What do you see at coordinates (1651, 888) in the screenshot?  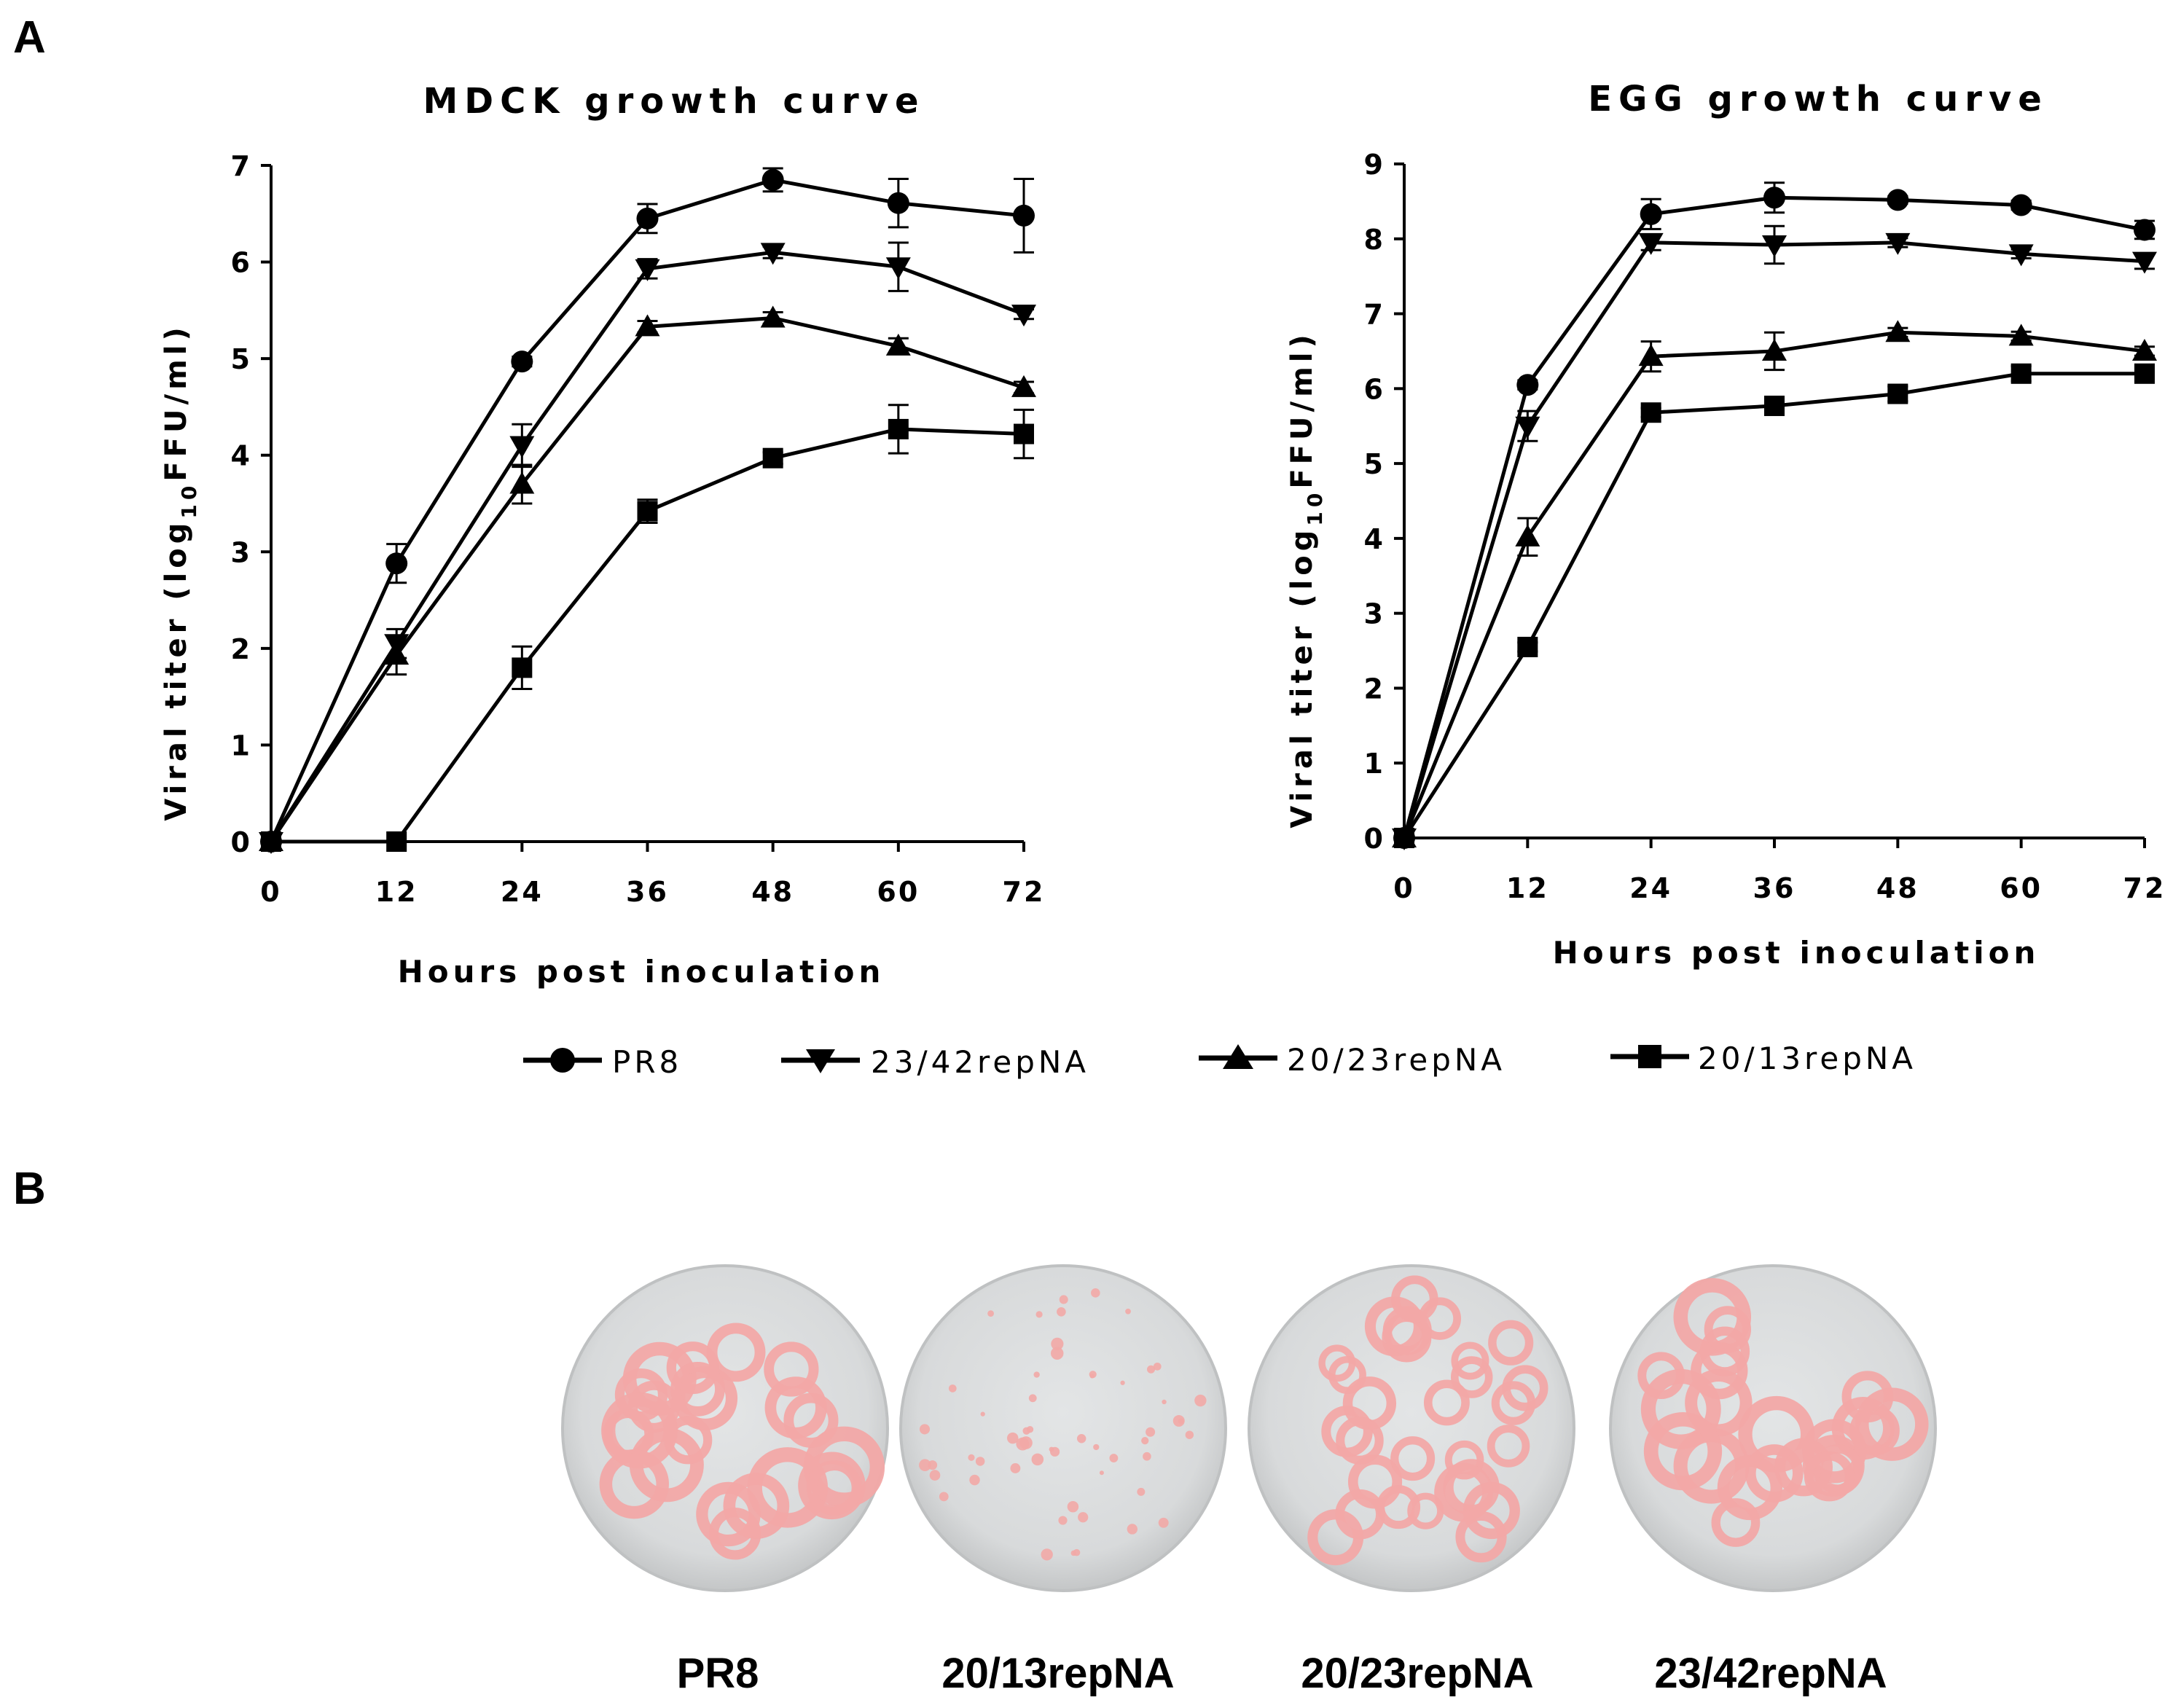 I see `egg-x-tick-label: 24` at bounding box center [1651, 888].